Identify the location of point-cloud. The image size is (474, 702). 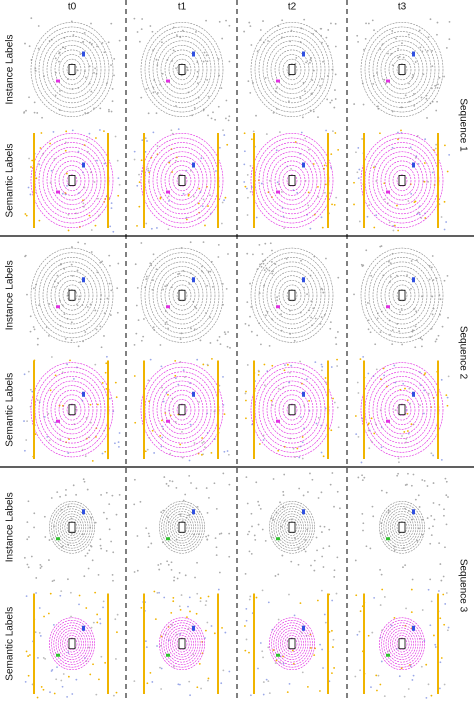
(290, 68).